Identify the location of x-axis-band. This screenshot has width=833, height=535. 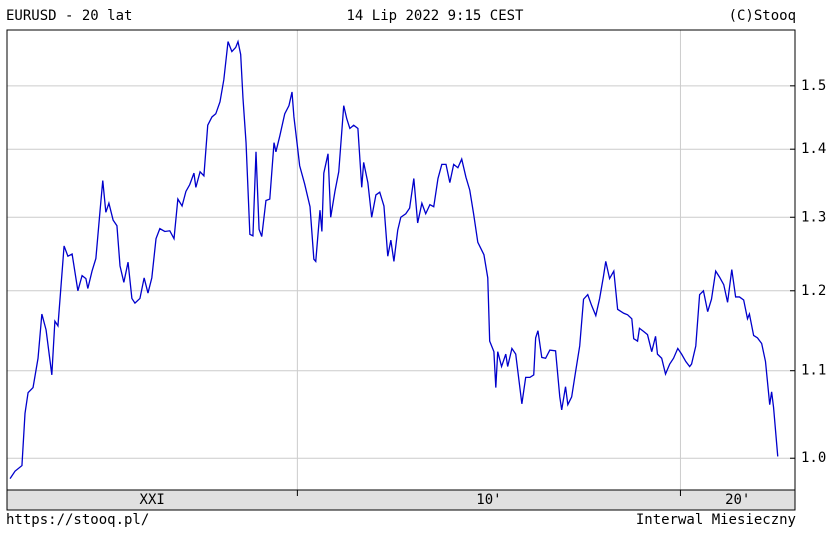
(401, 500).